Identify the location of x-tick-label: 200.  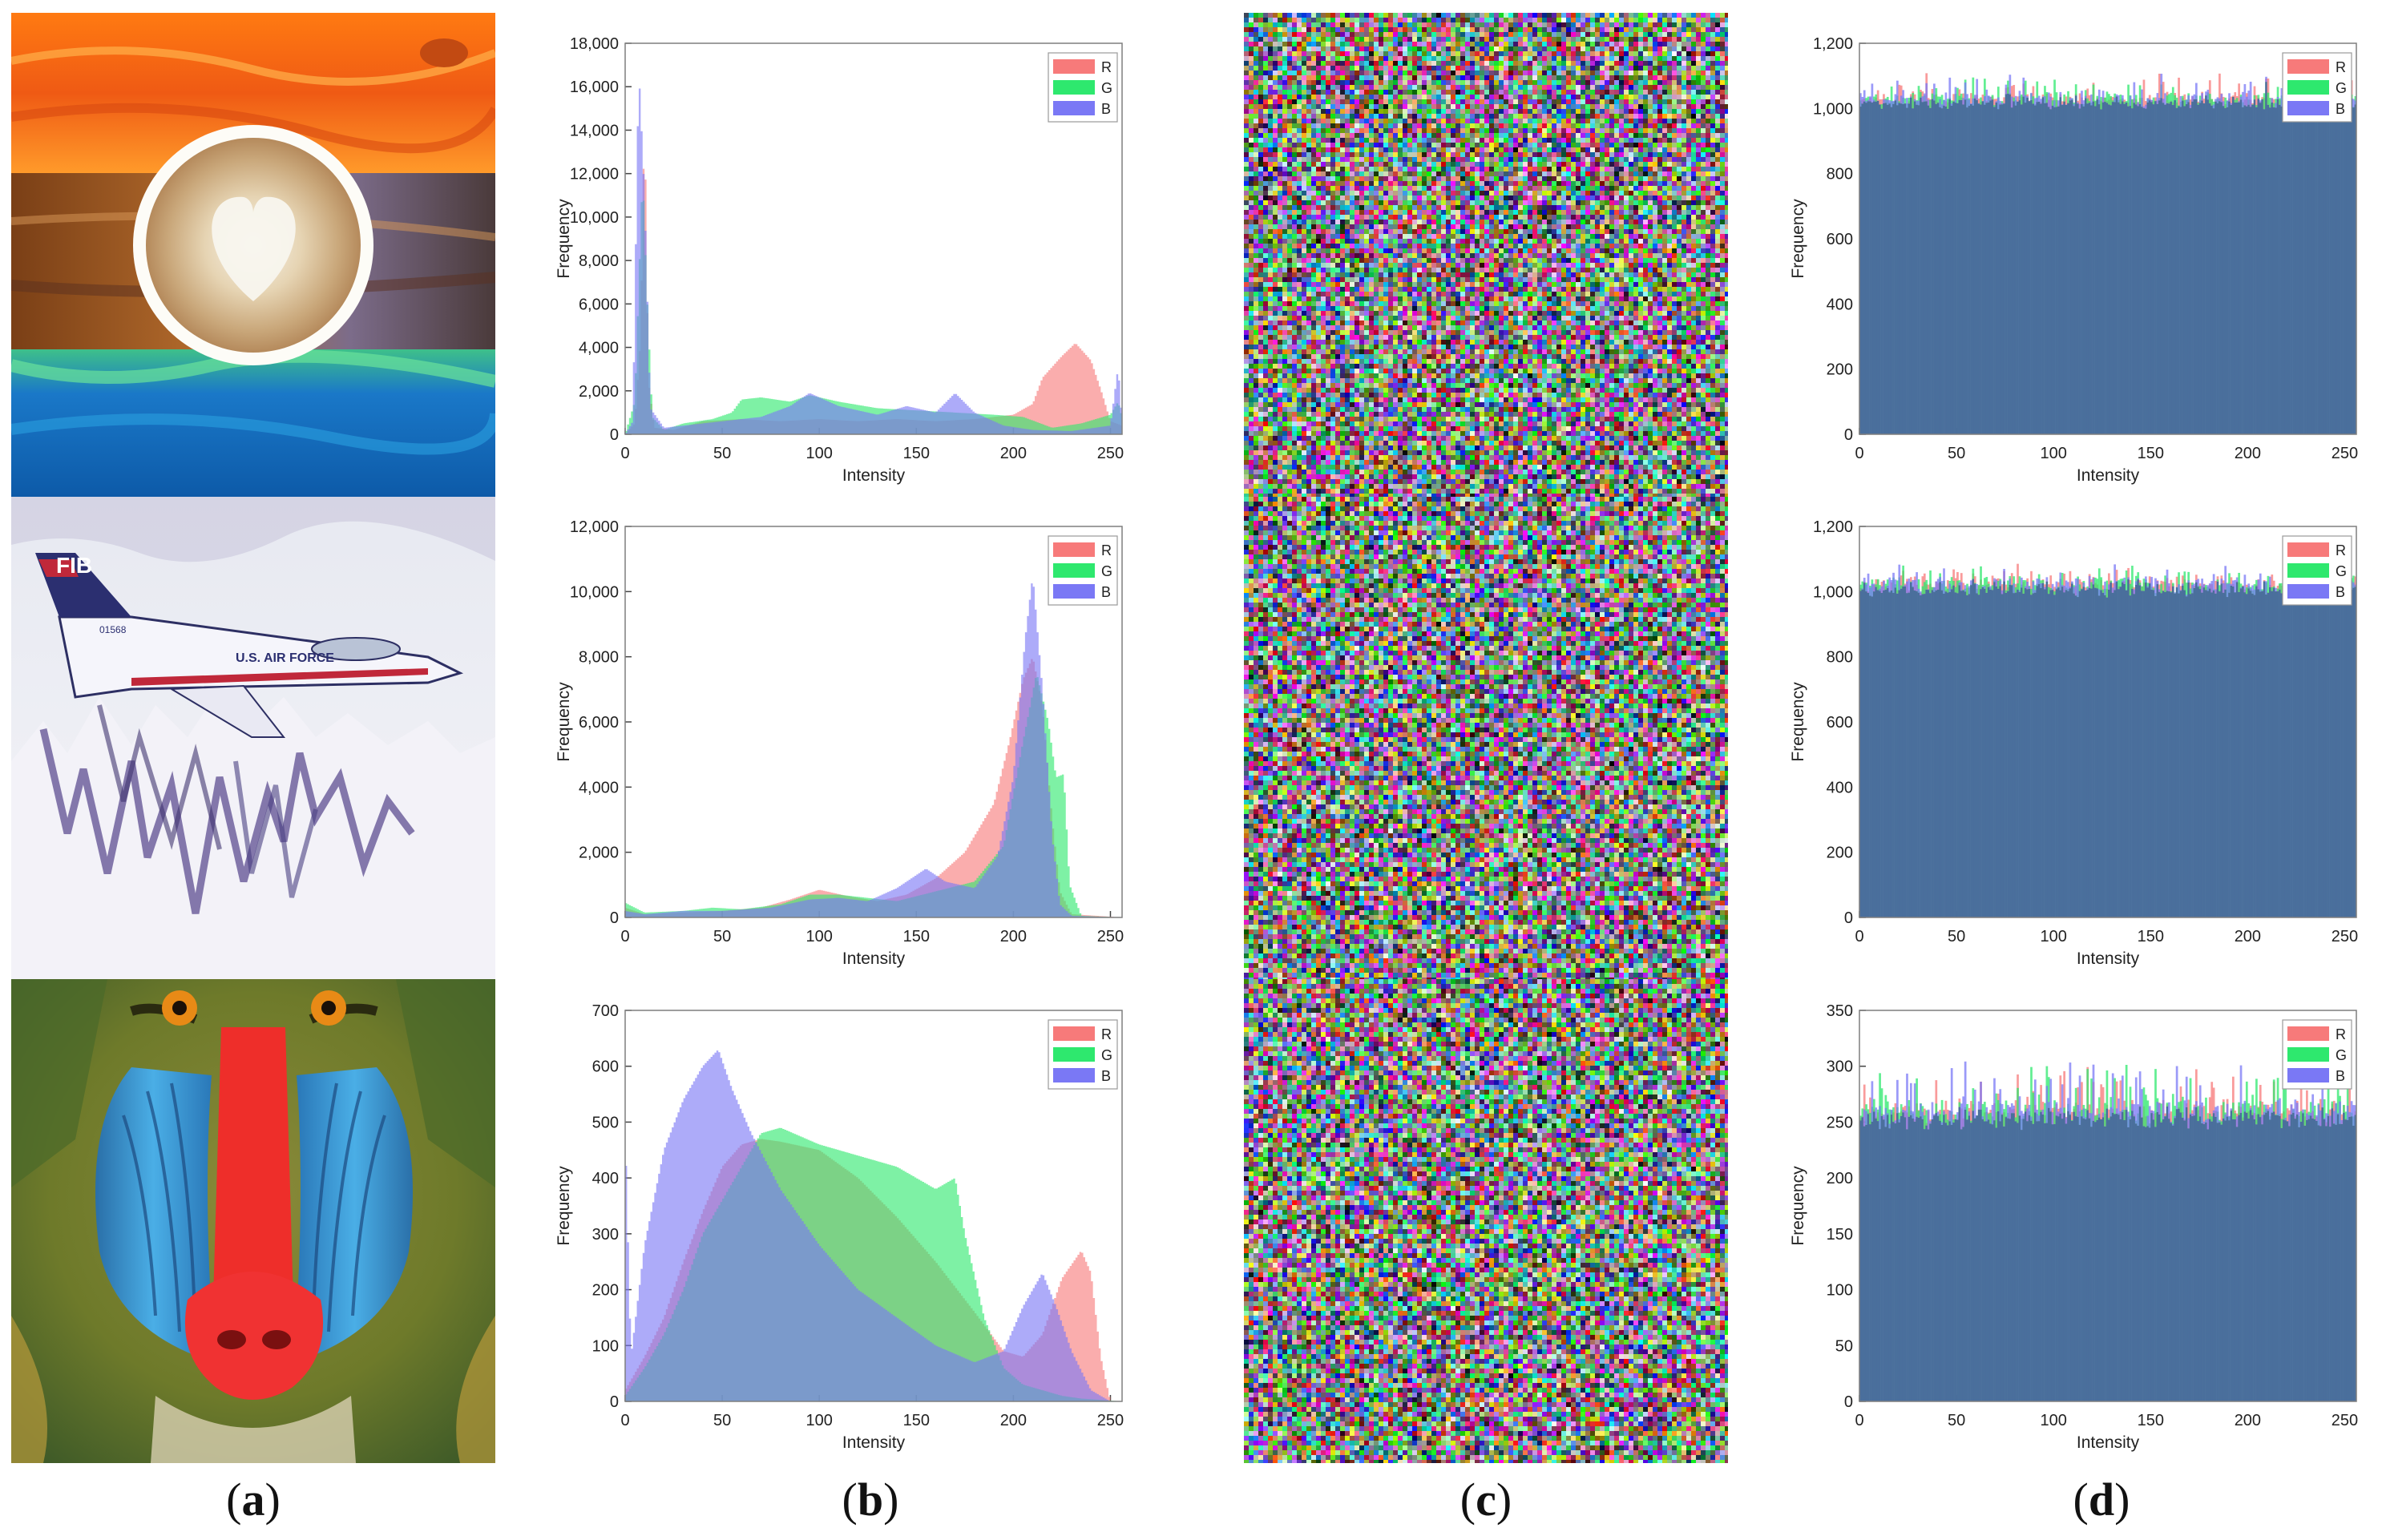
(2248, 936).